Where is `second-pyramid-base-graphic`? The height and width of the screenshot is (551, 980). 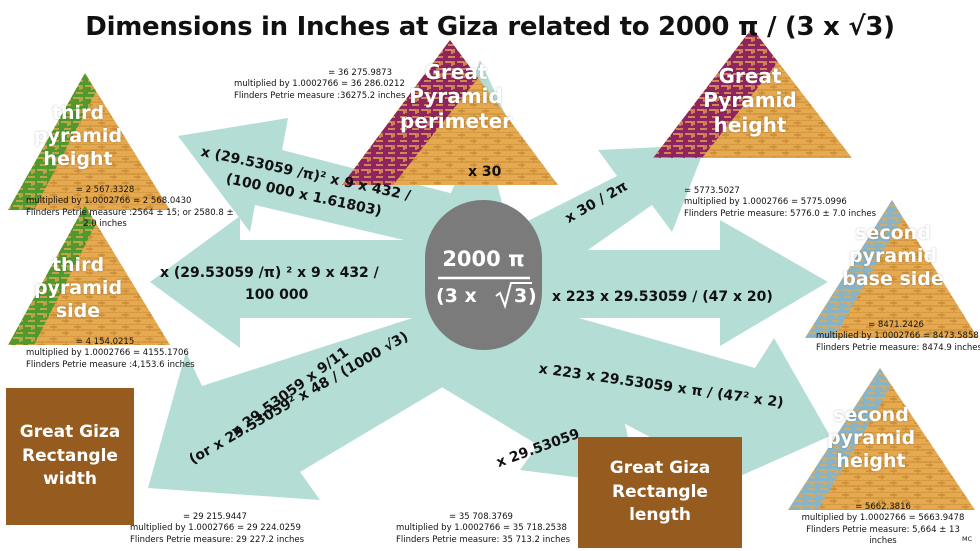 second-pyramid-base-graphic is located at coordinates (891, 269).